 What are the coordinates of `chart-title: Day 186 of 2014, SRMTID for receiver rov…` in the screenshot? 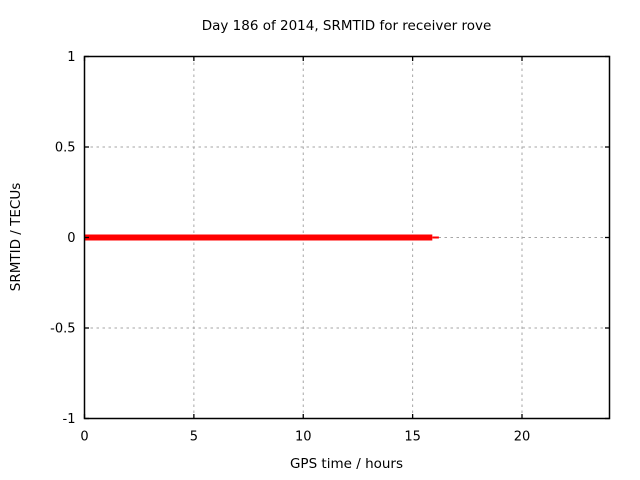 It's located at (346, 26).